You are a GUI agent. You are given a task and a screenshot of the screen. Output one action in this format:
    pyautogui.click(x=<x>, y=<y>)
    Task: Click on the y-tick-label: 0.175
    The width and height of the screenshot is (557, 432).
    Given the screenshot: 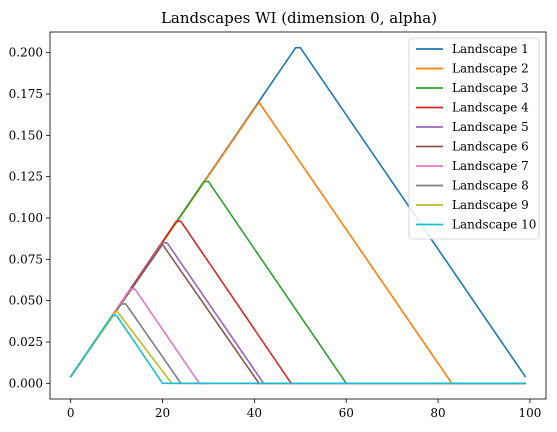 What is the action you would take?
    pyautogui.click(x=26, y=94)
    